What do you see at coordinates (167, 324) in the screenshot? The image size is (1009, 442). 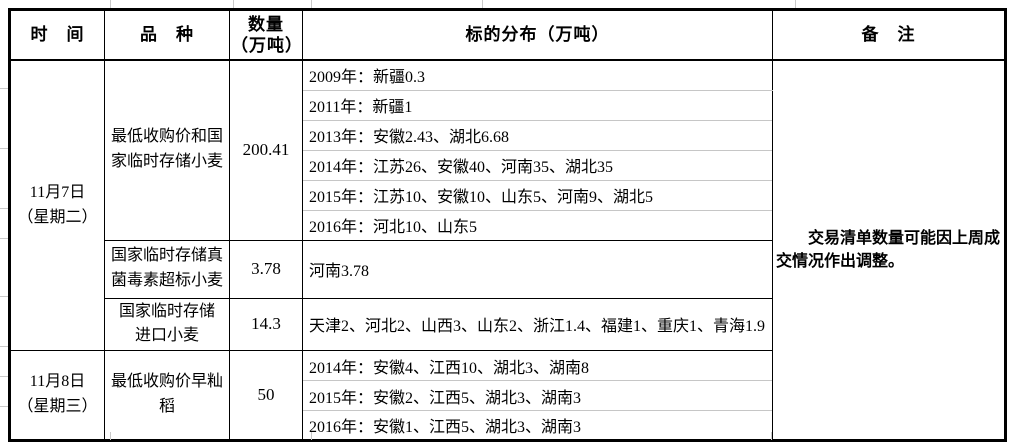 I see `cell-variety-wheat-imported: 国家临时存储 进口小麦` at bounding box center [167, 324].